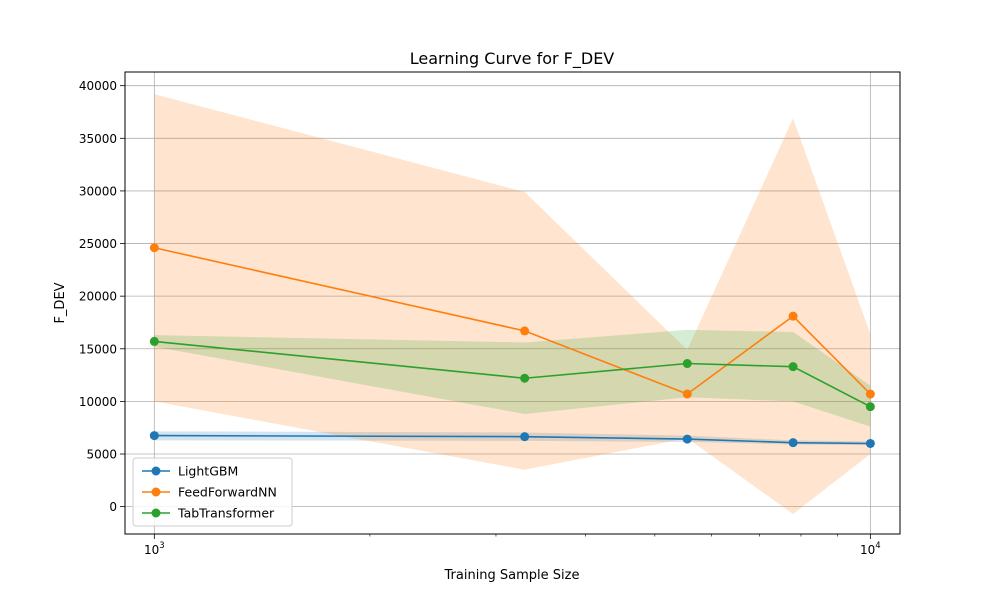 Image resolution: width=1000 pixels, height=600 pixels. I want to click on chart-title: Learning Curve for F_DEV, so click(512, 59).